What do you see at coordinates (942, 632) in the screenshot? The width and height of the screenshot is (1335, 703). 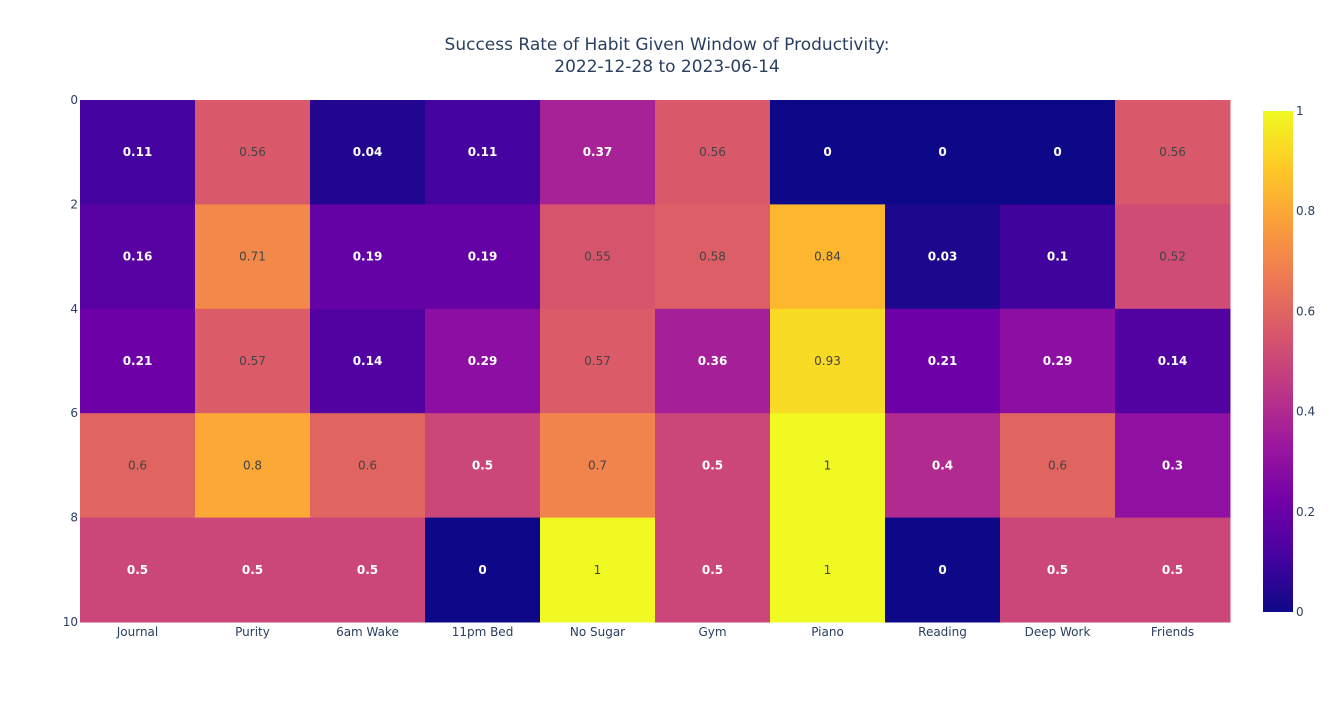 I see `x-tick-label: Reading` at bounding box center [942, 632].